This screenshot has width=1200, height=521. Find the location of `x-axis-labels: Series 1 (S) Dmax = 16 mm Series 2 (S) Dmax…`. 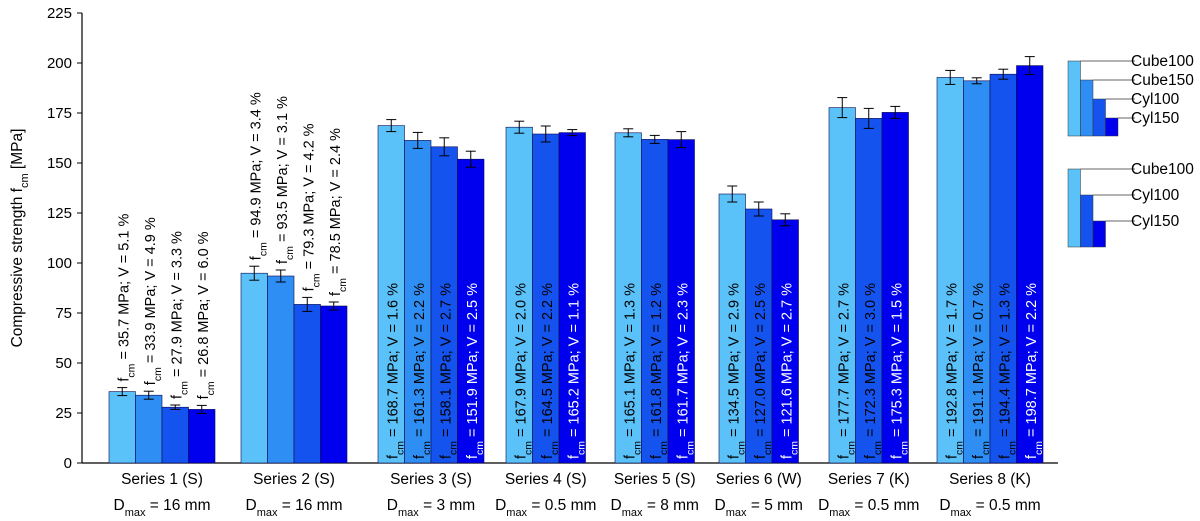

x-axis-labels: Series 1 (S) Dmax = 16 mm Series 2 (S) Dmax… is located at coordinates (576, 495).